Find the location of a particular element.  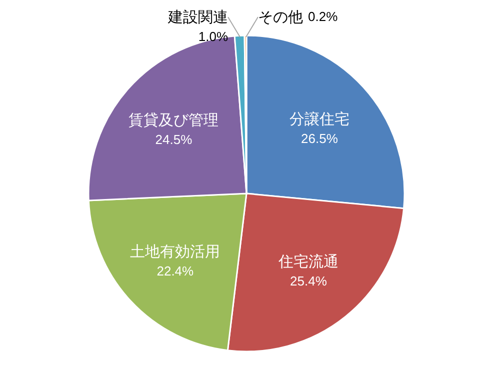

data-label: 1.0% is located at coordinates (213, 36).